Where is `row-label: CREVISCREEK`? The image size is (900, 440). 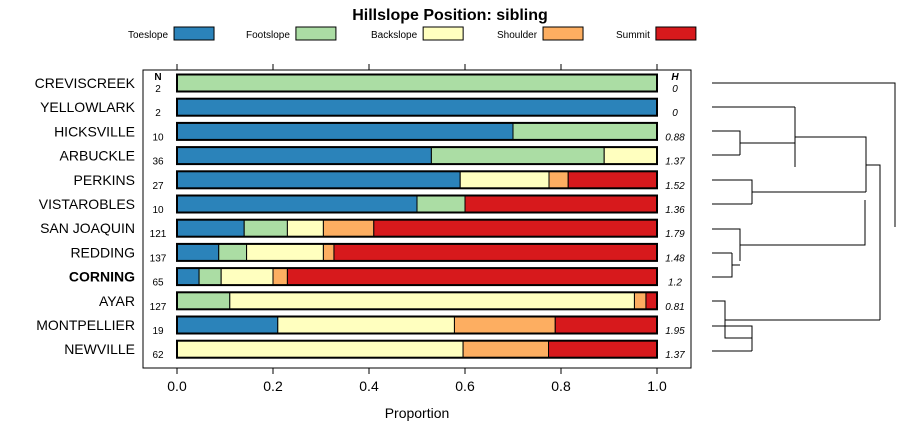
row-label: CREVISCREEK is located at coordinates (85, 83).